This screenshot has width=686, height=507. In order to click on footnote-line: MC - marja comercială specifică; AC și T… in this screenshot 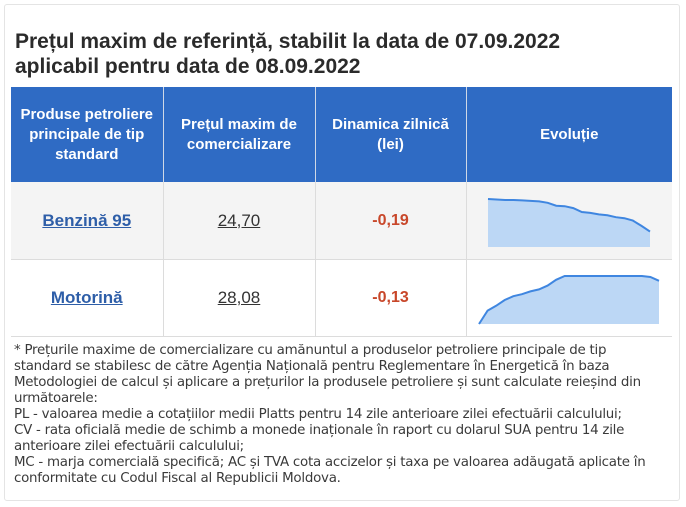, I will do `click(330, 462)`.